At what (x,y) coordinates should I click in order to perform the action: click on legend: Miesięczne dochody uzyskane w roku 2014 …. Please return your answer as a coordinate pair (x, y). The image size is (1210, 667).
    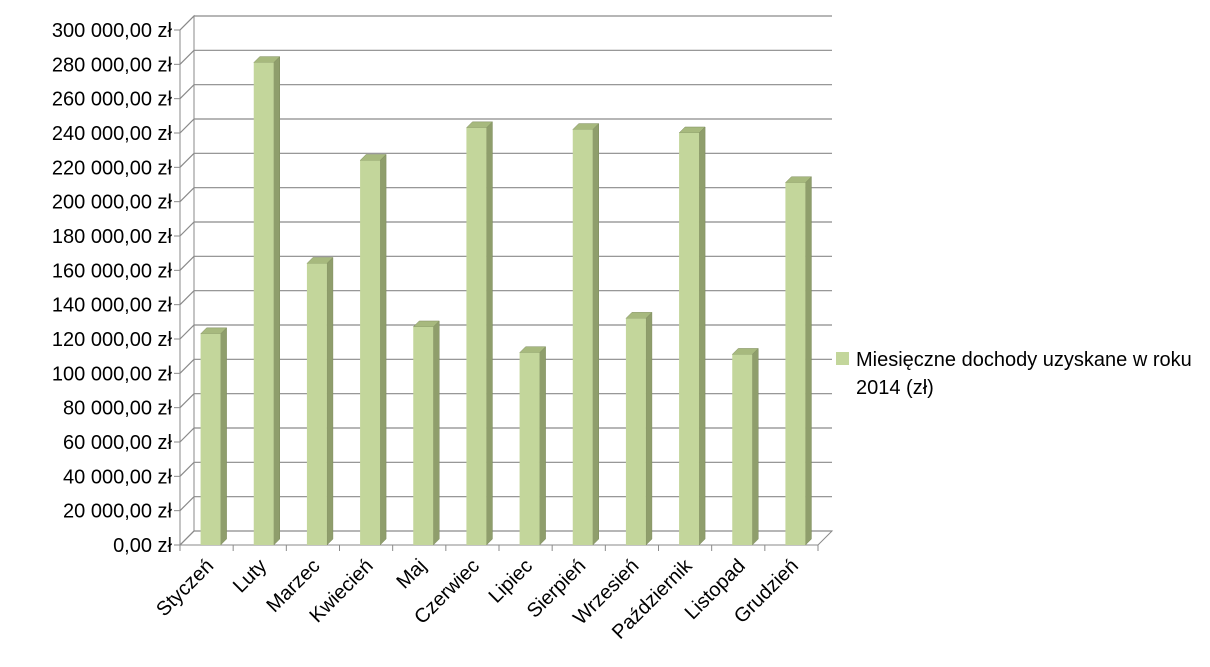
    Looking at the image, I should click on (1022, 374).